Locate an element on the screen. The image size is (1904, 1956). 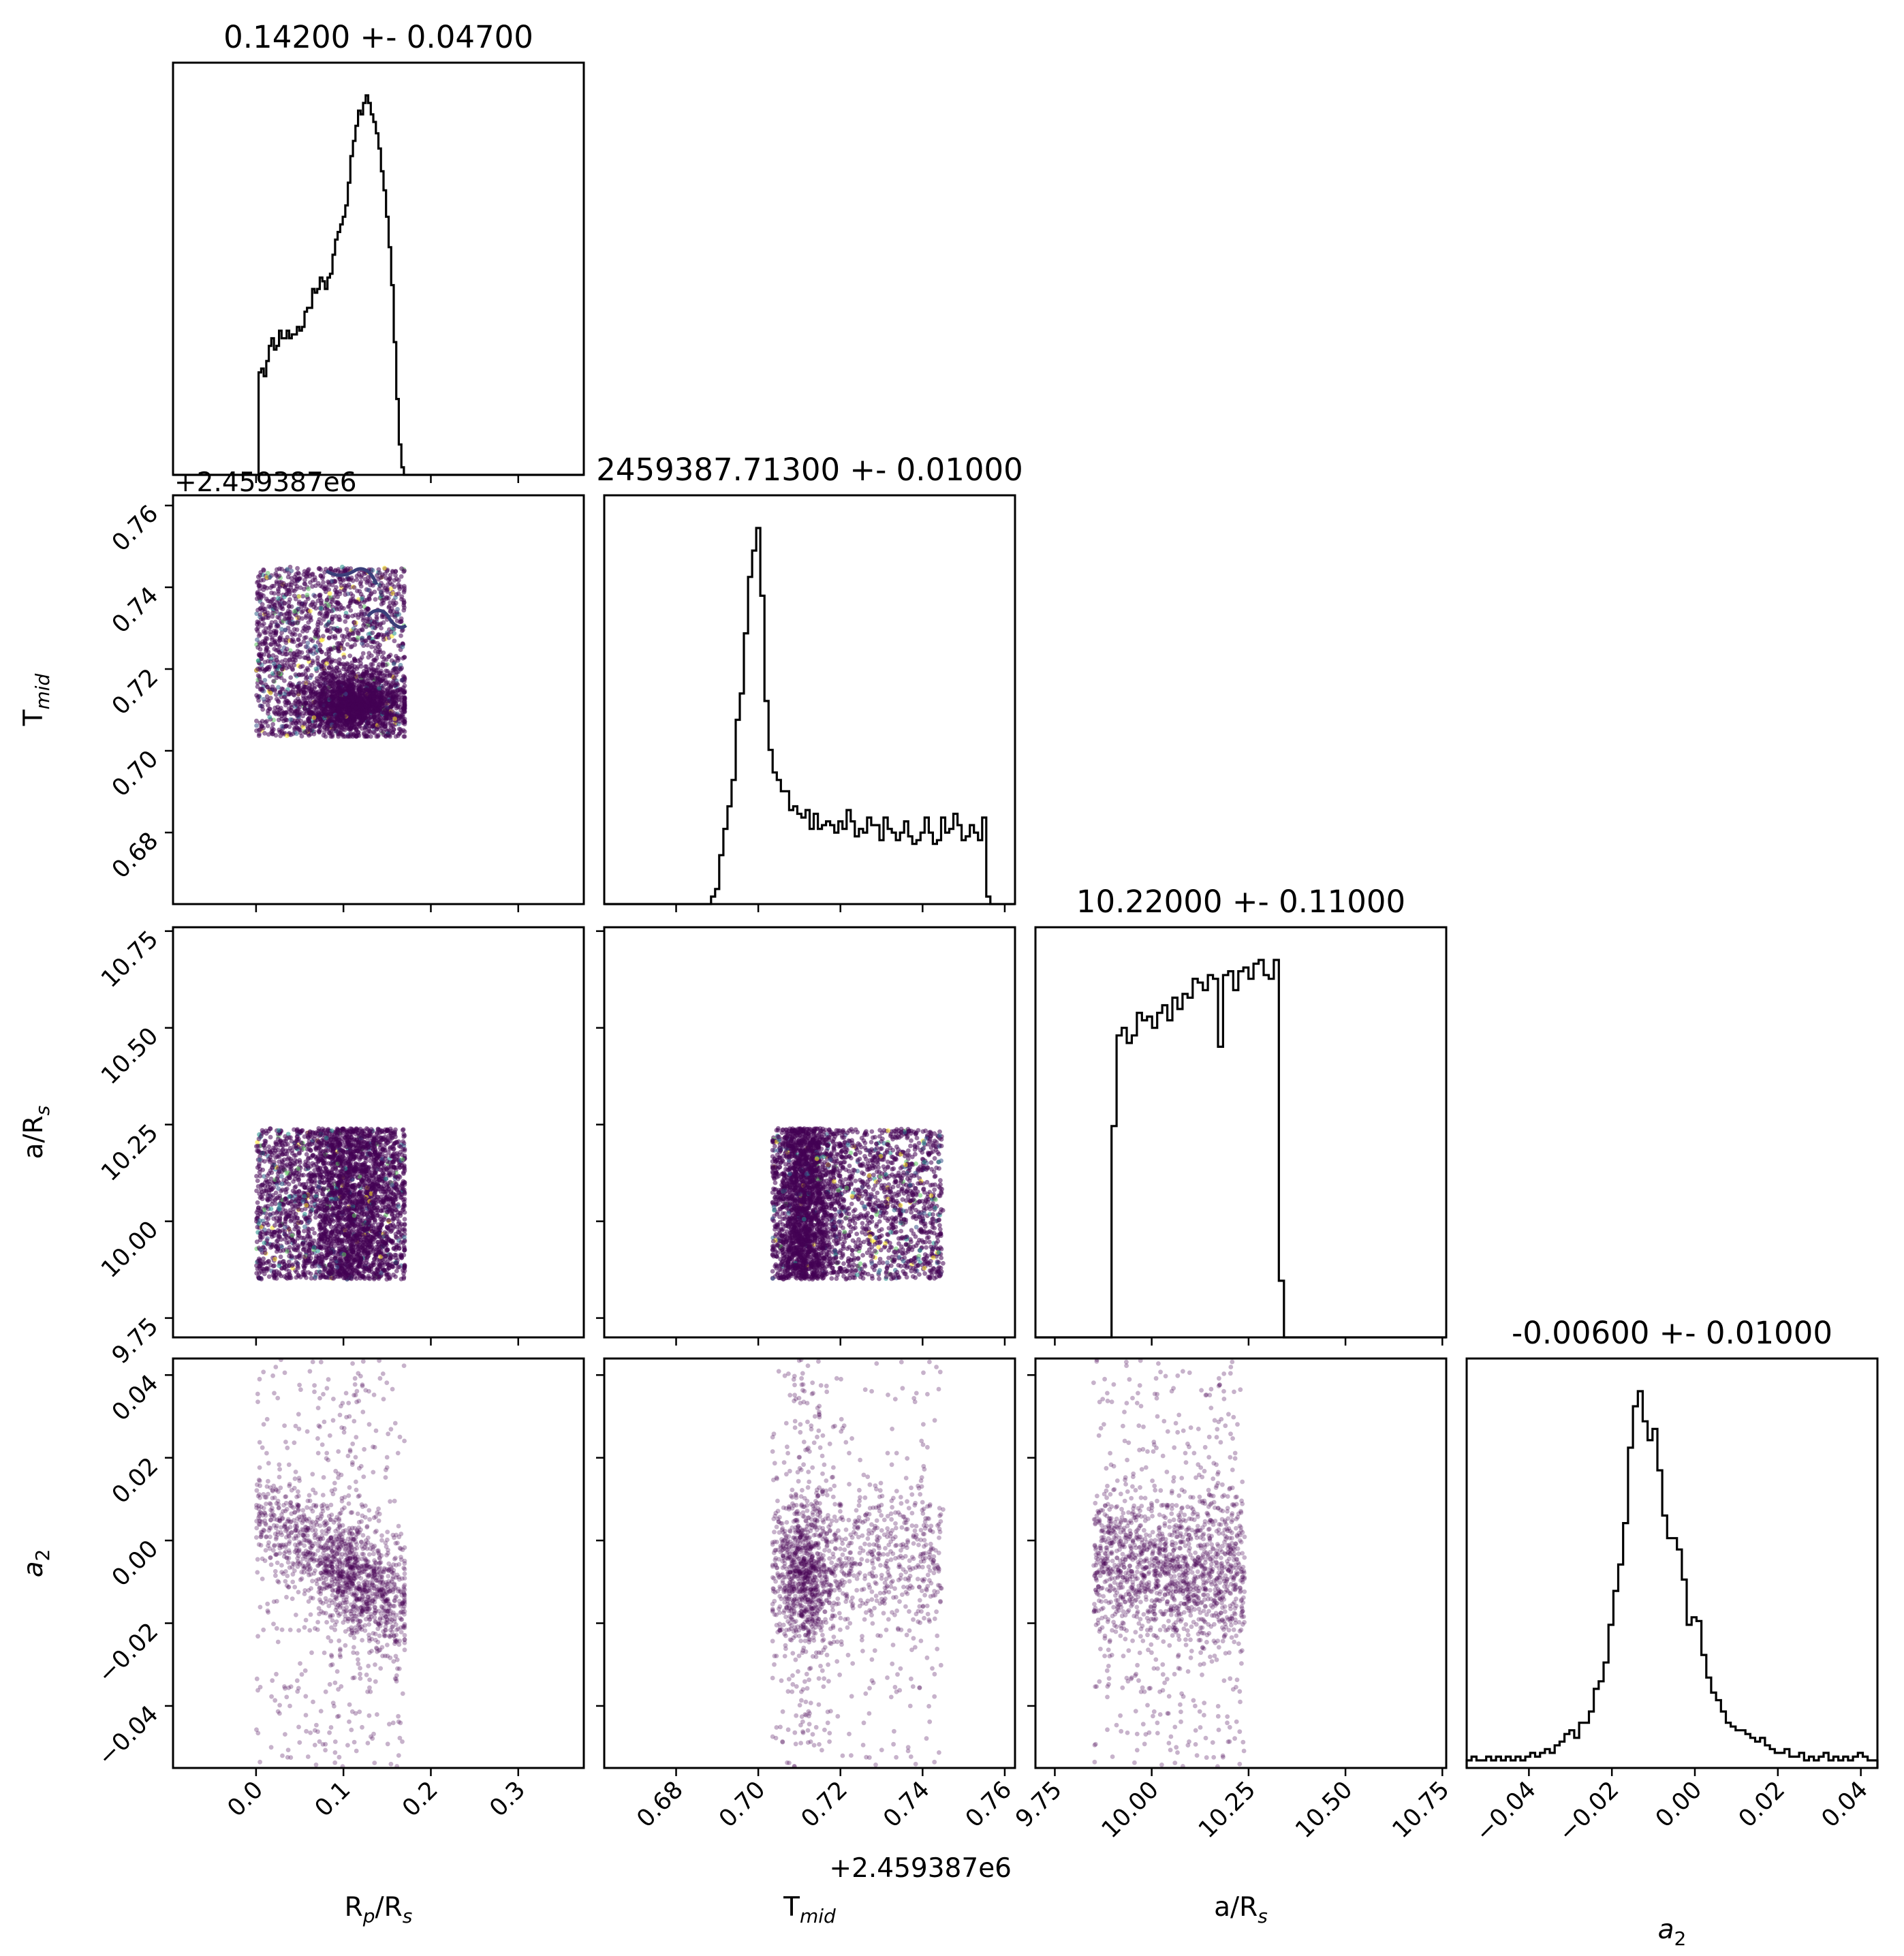
histogram-rp is located at coordinates (378, 285).